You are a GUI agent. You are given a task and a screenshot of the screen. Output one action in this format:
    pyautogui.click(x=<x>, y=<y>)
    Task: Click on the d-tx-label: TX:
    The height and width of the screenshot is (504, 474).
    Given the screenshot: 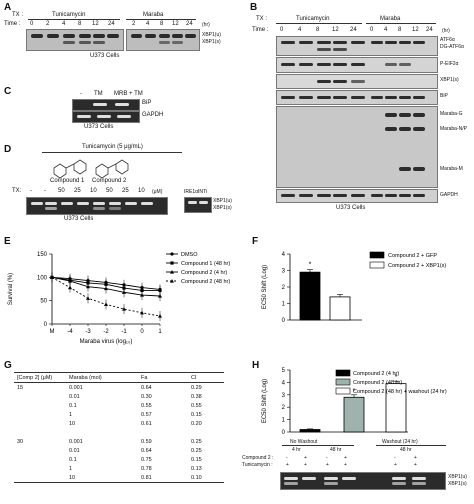 What is the action you would take?
    pyautogui.click(x=17, y=191)
    